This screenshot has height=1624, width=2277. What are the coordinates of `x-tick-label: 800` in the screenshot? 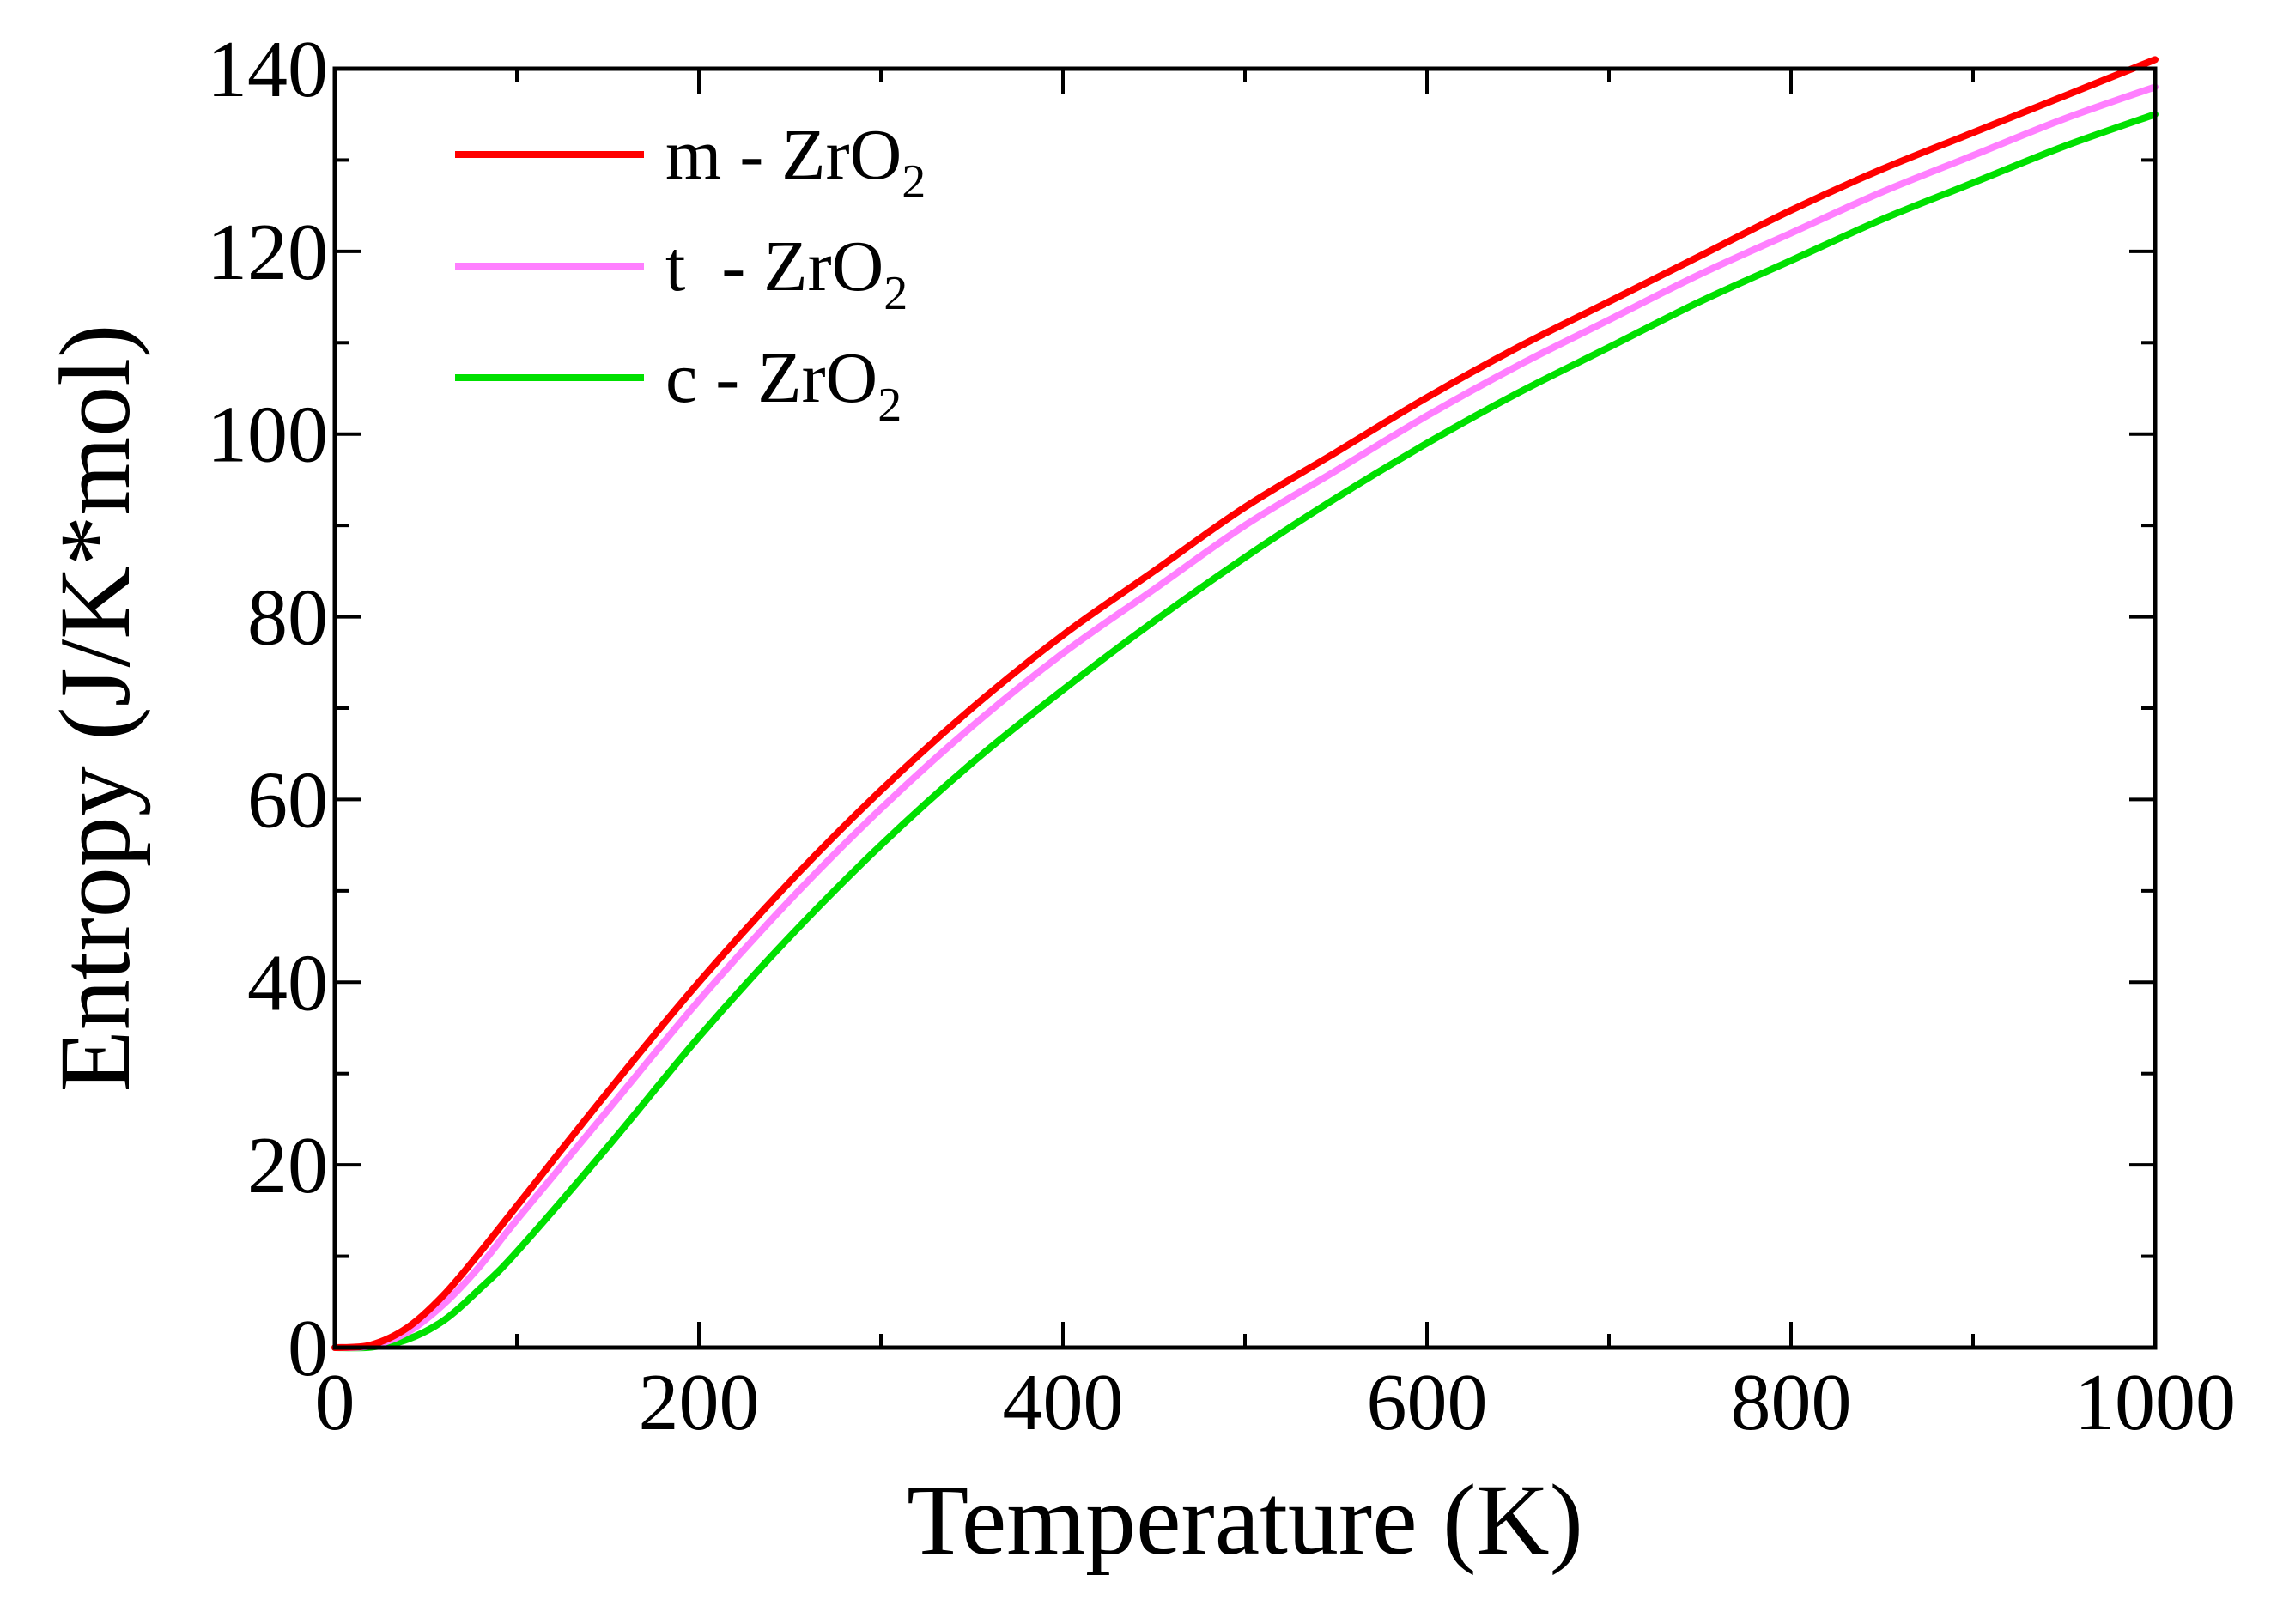 It's located at (1791, 1402).